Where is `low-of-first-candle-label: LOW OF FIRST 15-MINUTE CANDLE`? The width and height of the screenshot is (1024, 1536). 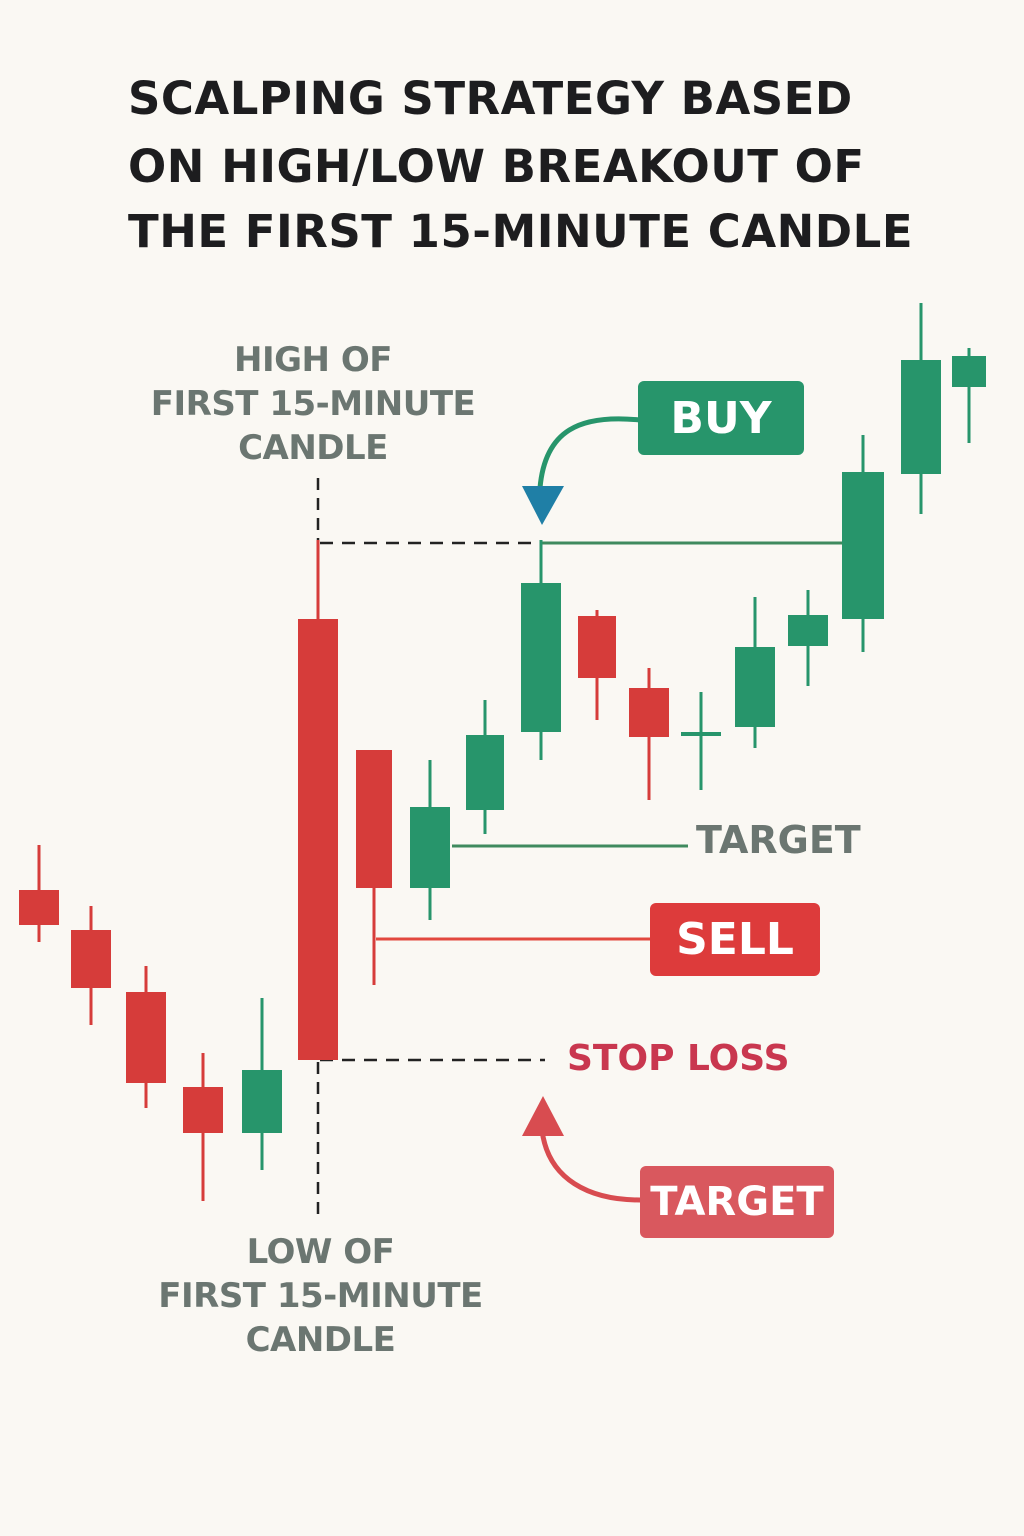
low-of-first-candle-label: LOW OF FIRST 15-MINUTE CANDLE is located at coordinates (320, 1296).